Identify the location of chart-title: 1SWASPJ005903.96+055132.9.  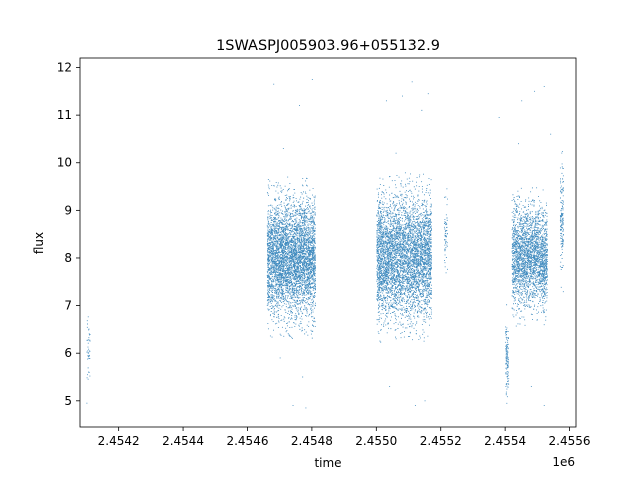
(328, 46).